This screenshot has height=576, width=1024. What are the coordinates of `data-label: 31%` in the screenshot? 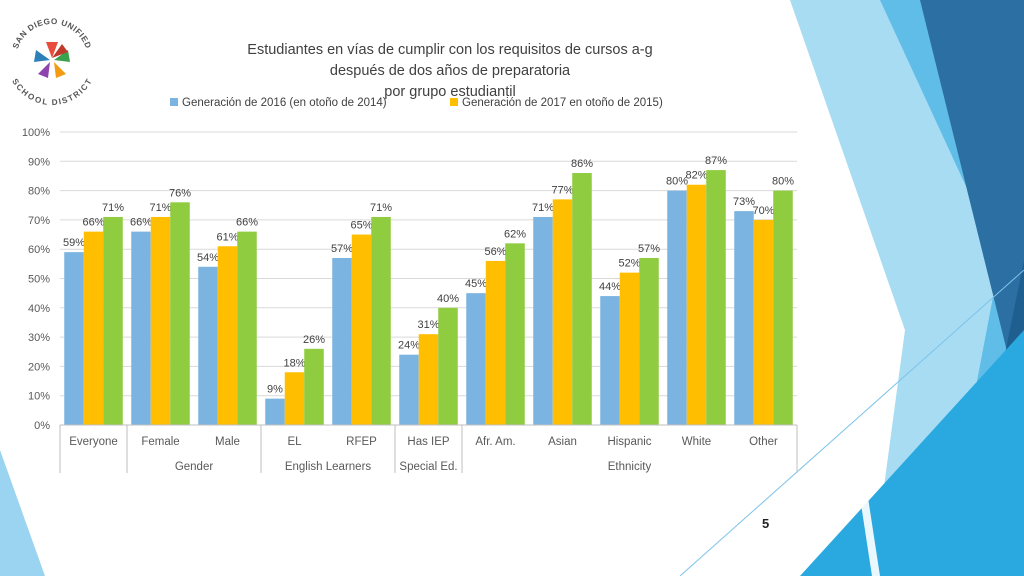 It's located at (428, 325).